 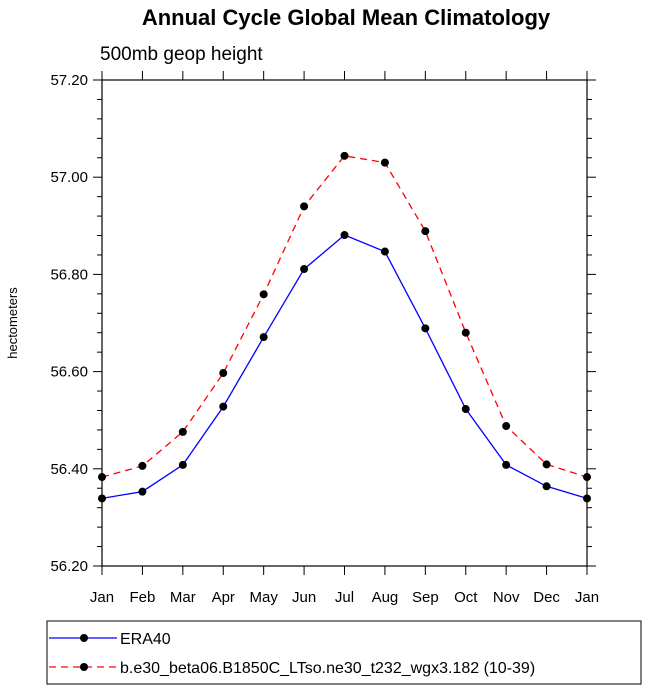 What do you see at coordinates (69, 177) in the screenshot?
I see `y-tick-label: 57.00` at bounding box center [69, 177].